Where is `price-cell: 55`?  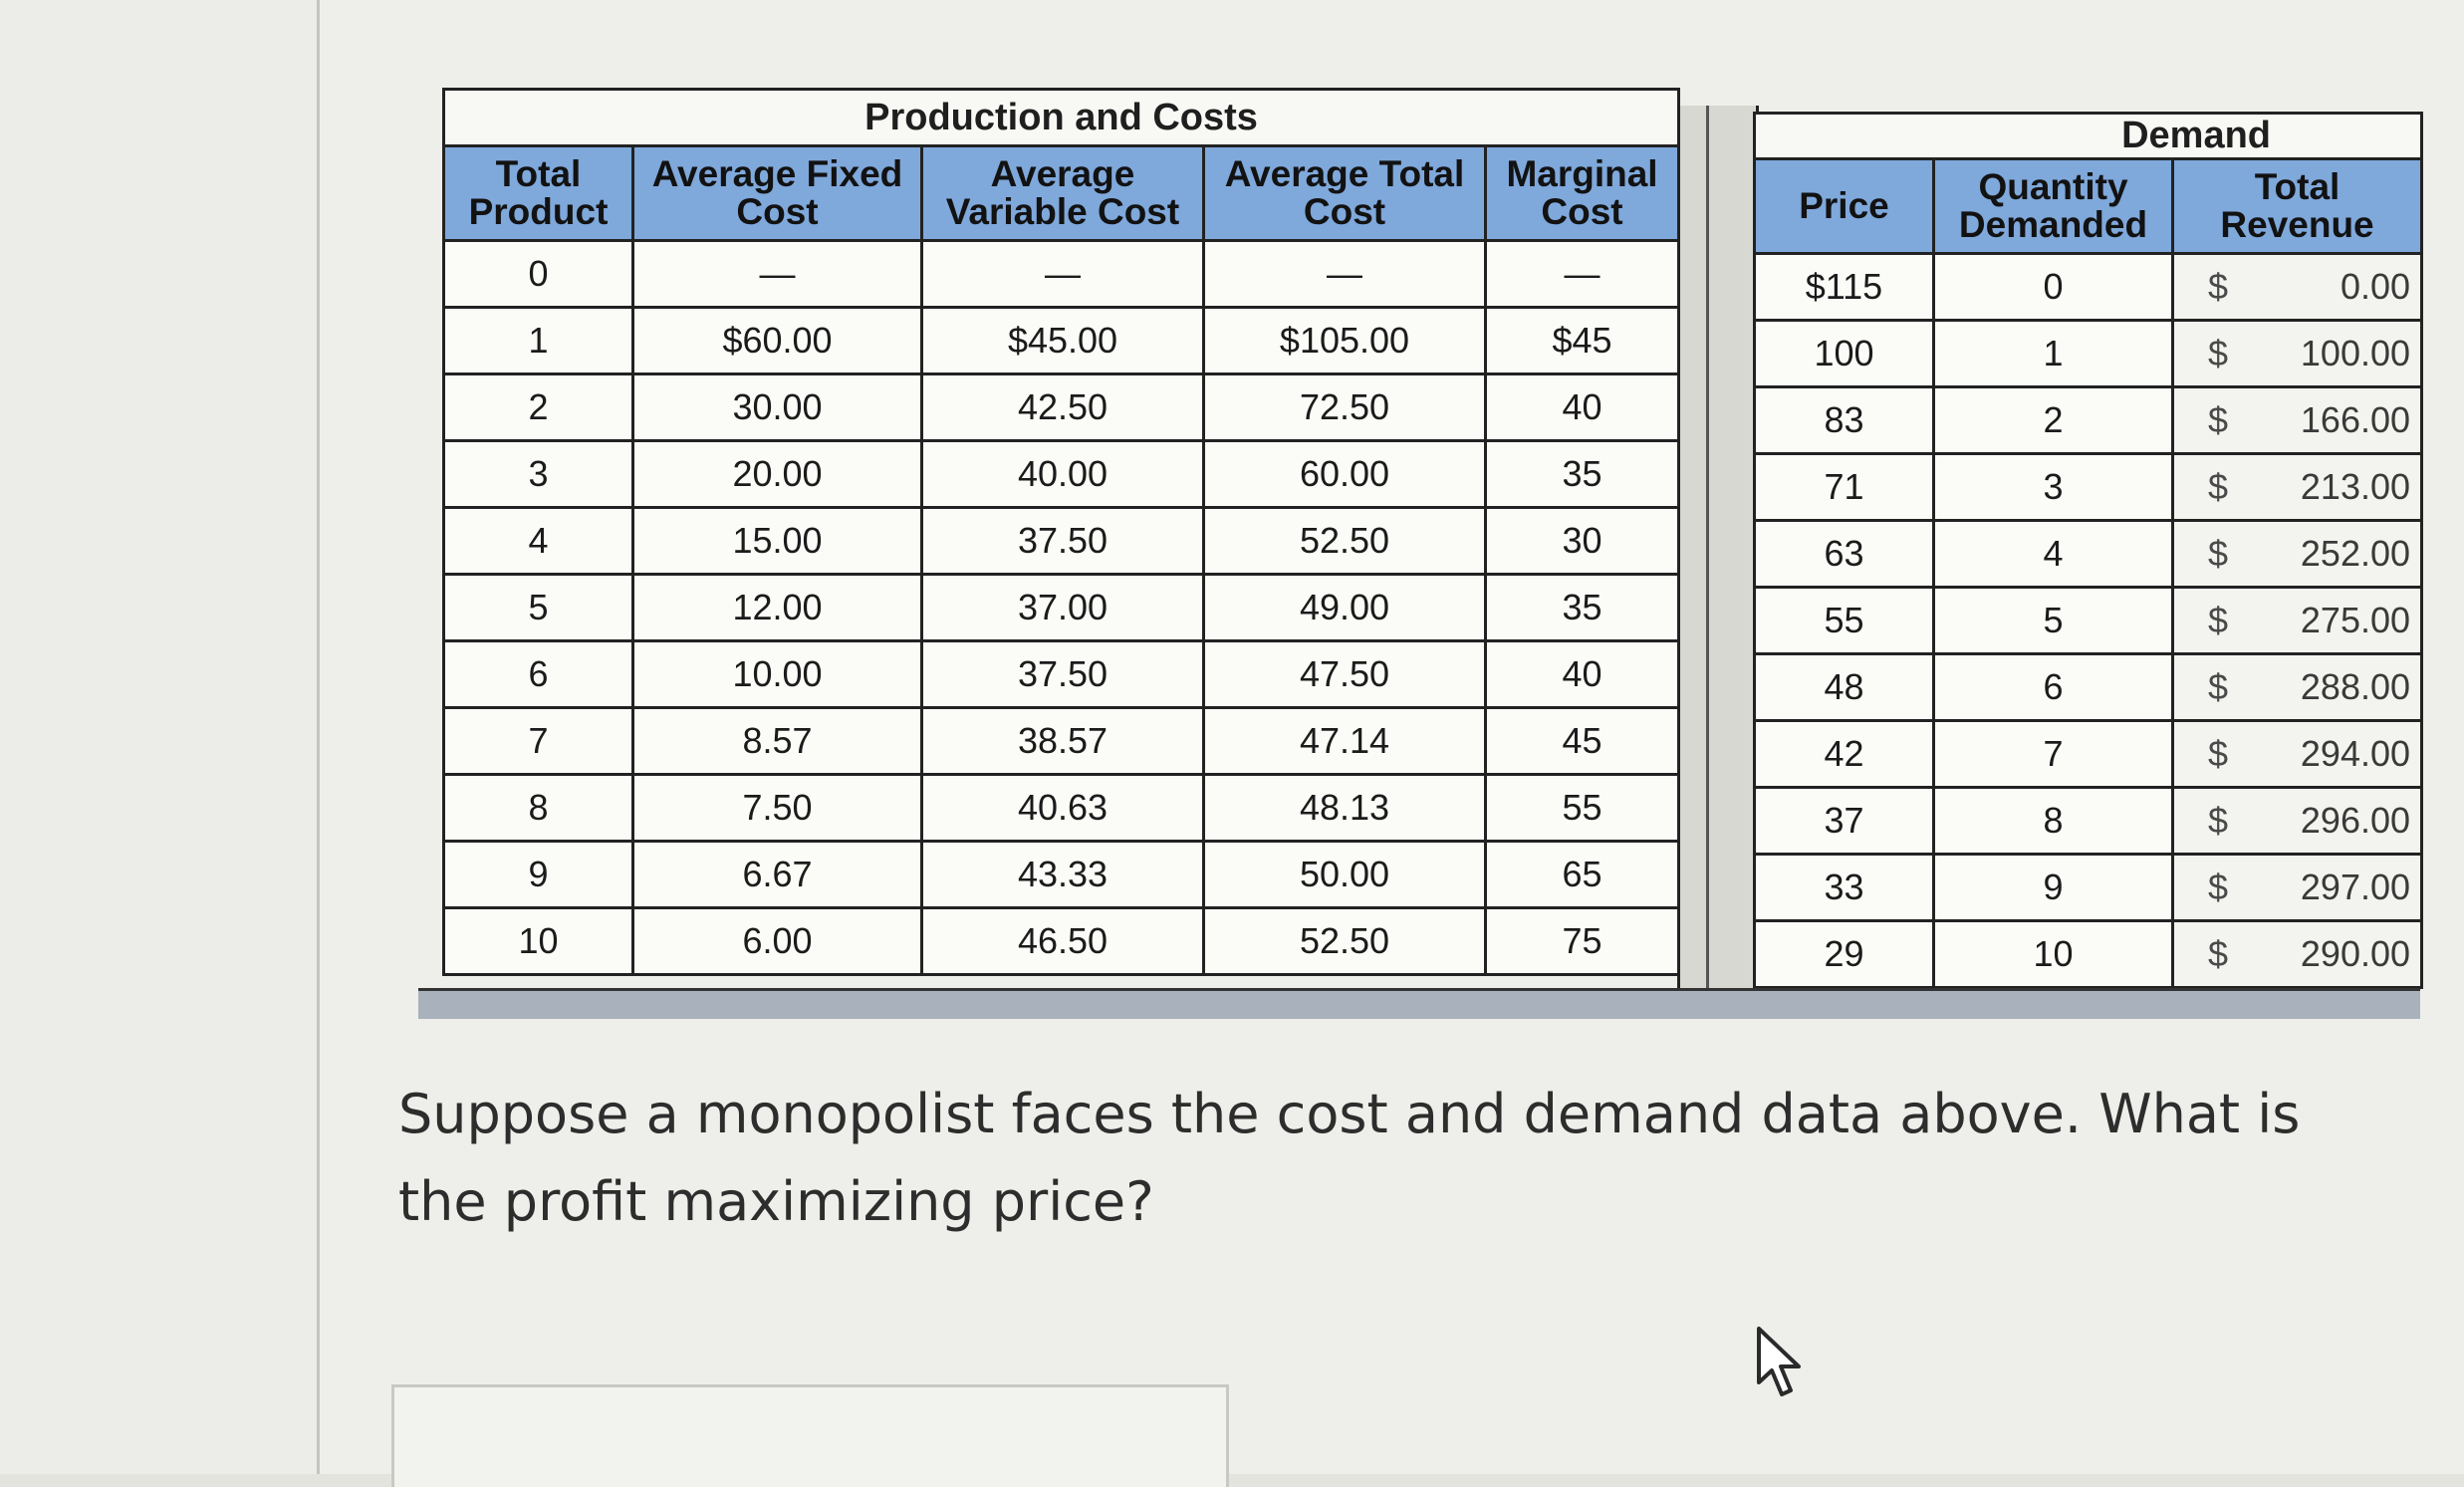 price-cell: 55 is located at coordinates (1844, 620).